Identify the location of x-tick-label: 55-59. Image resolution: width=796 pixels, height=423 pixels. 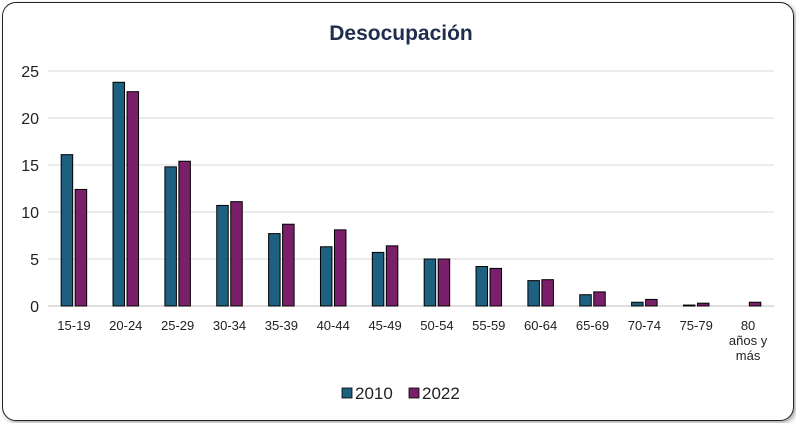
(488, 325).